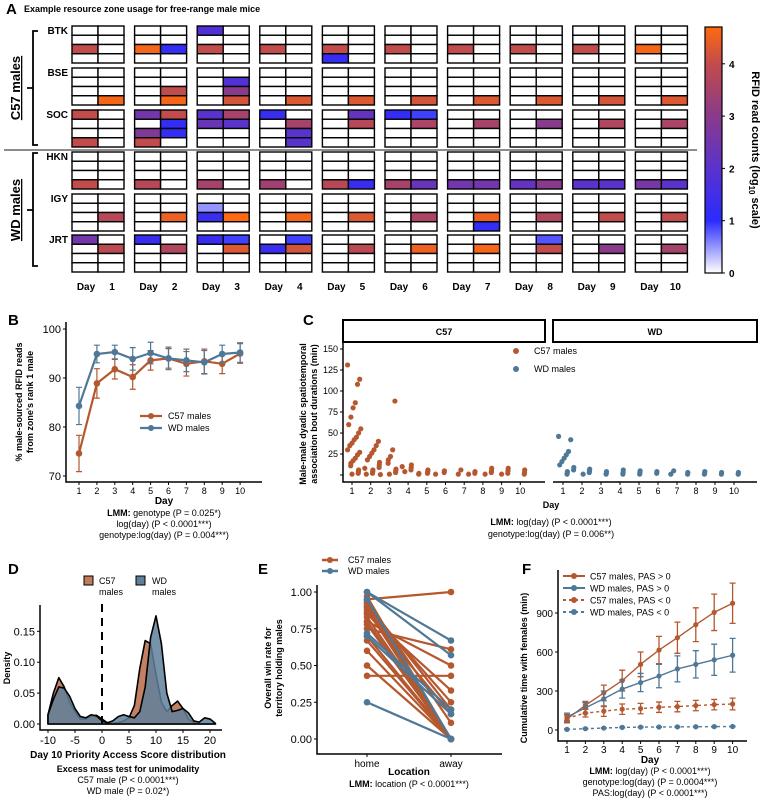 The width and height of the screenshot is (778, 800). What do you see at coordinates (301, 740) in the screenshot?
I see `y-tick-label: 0.00` at bounding box center [301, 740].